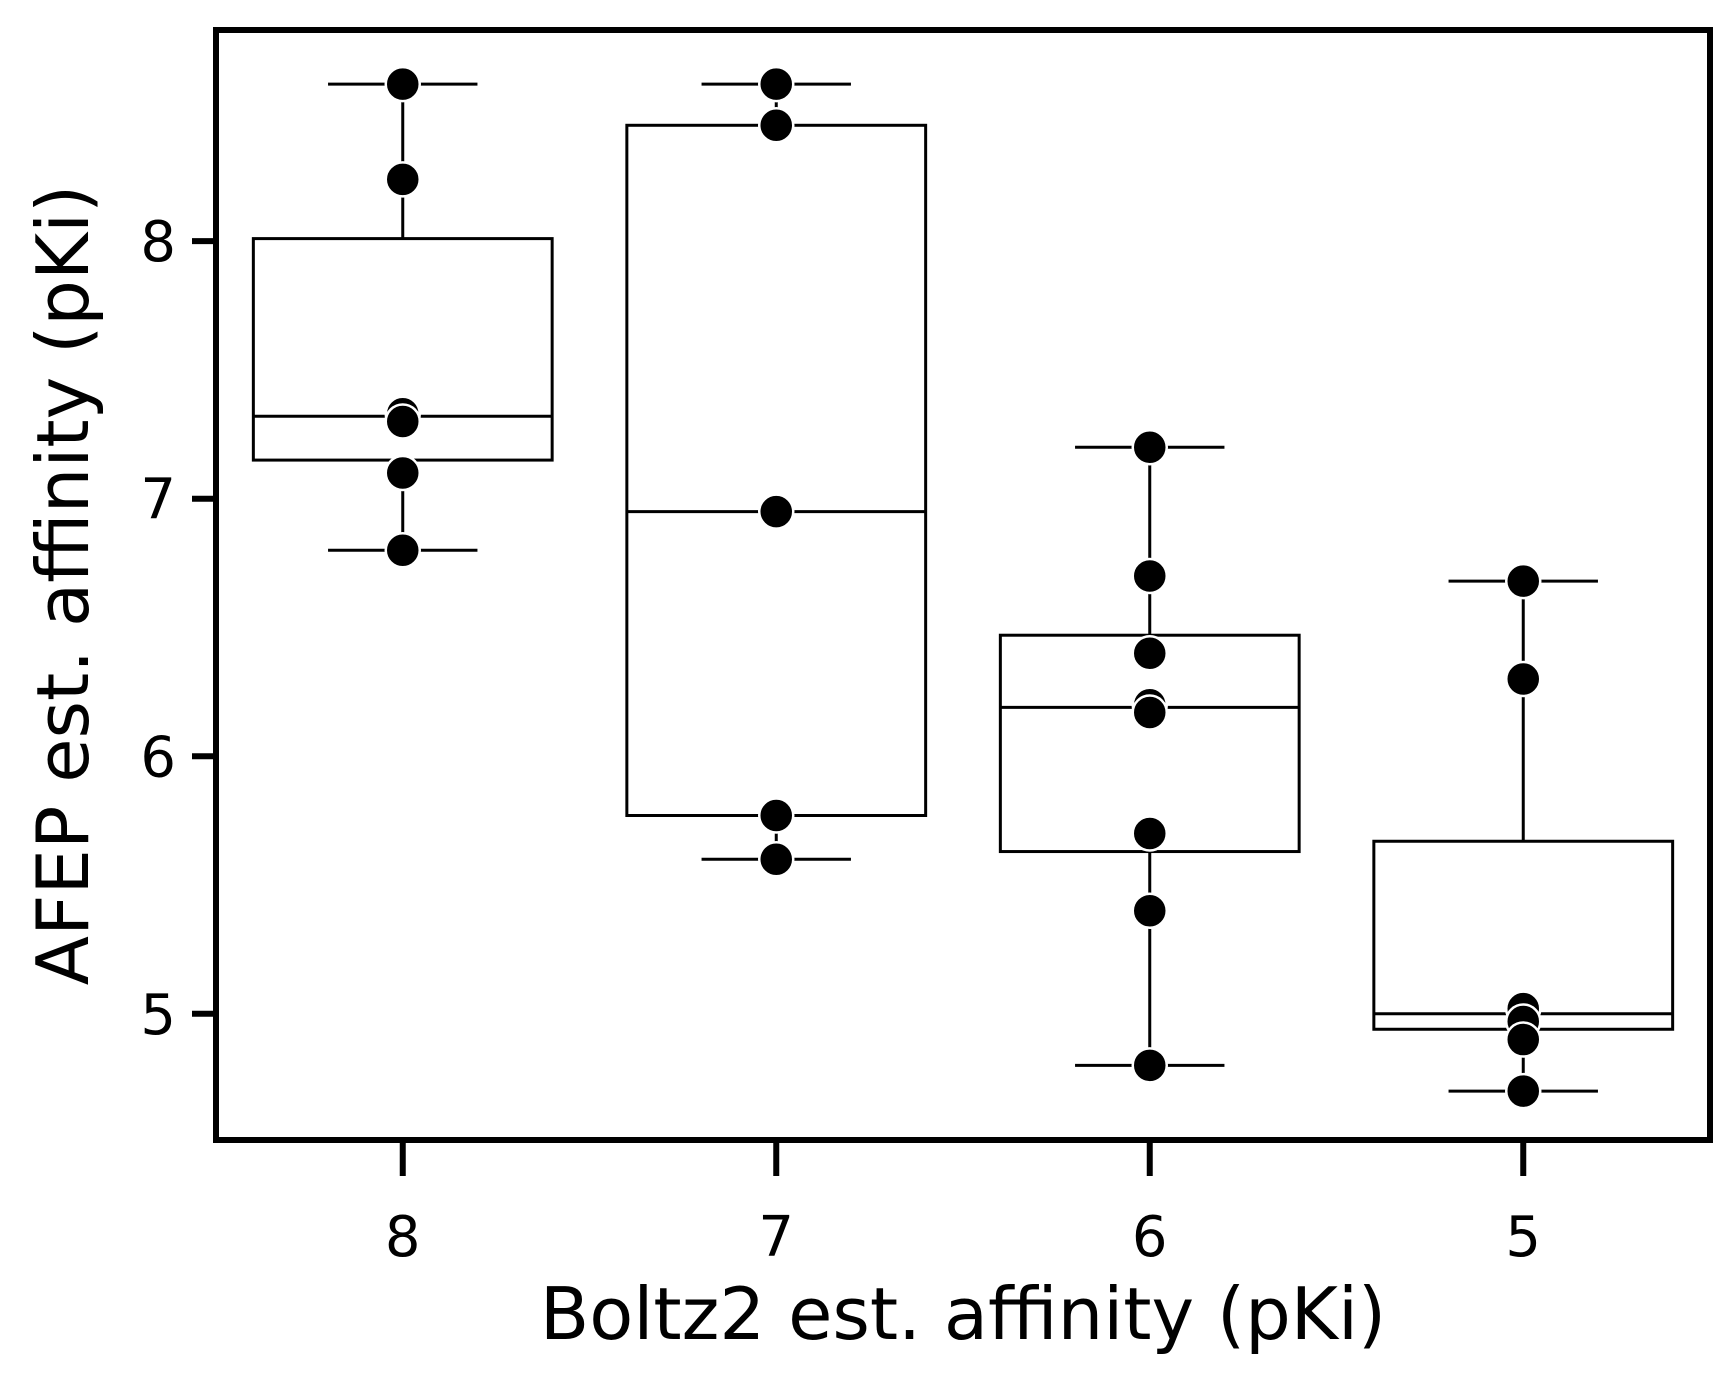  What do you see at coordinates (178, 629) in the screenshot?
I see `y-axis: 5 6 7 8` at bounding box center [178, 629].